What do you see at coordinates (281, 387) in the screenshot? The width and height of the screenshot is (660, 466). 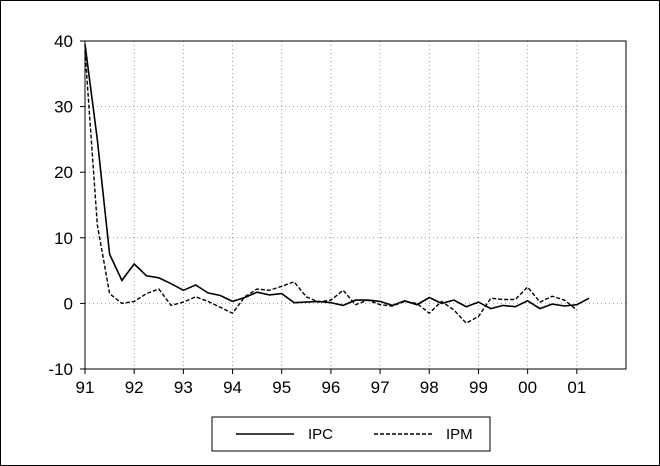 I see `x-tick-label: 95` at bounding box center [281, 387].